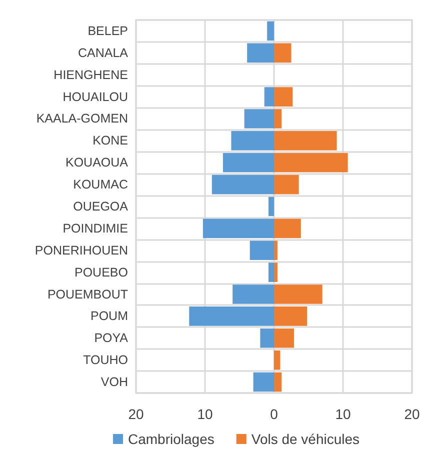 This screenshot has height=459, width=432. Describe the element at coordinates (103, 53) in the screenshot. I see `y-tick-label: CANALA` at that location.